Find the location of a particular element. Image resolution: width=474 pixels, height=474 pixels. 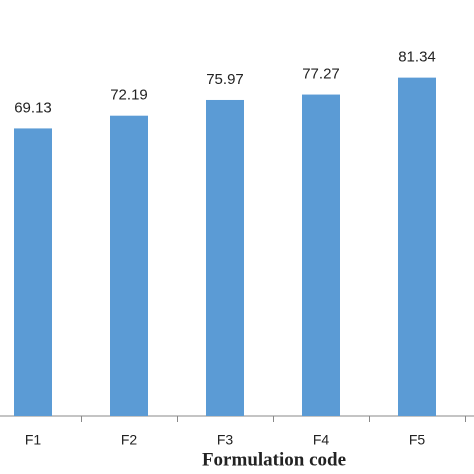

data-label: 69.13 is located at coordinates (33, 107).